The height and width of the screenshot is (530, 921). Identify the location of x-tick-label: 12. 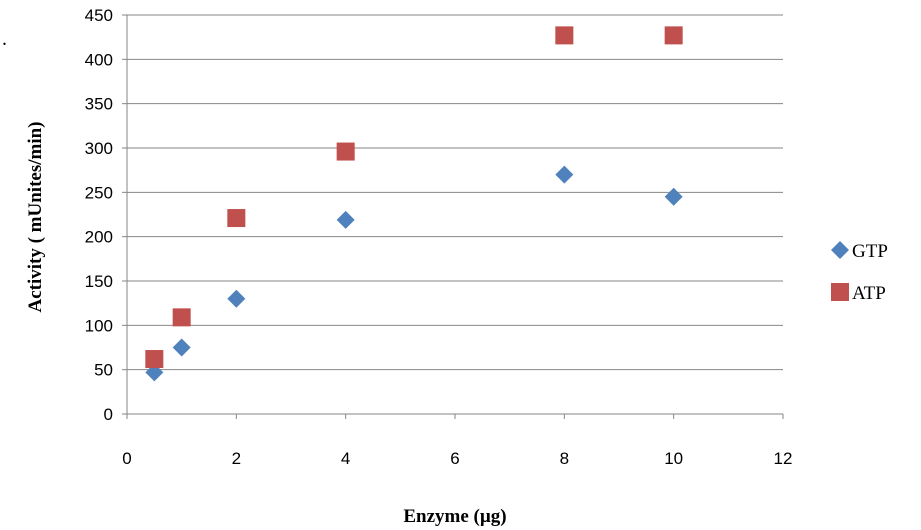
(783, 458).